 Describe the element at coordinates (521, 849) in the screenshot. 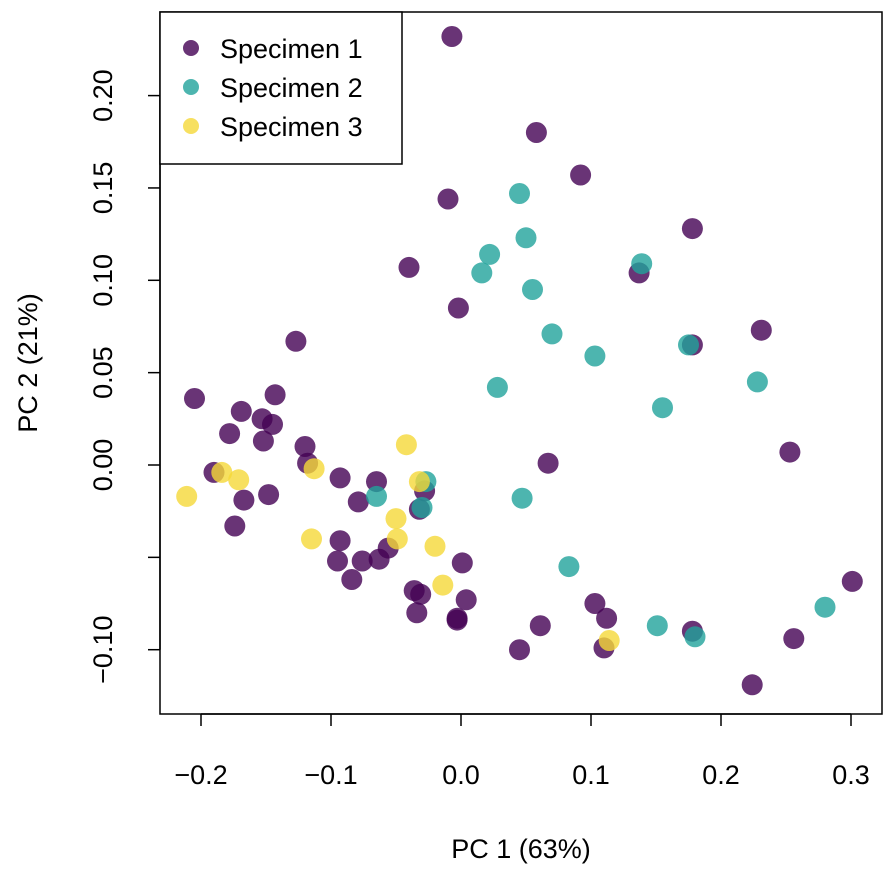

I see `x-axis-title: PC 1 (63%)` at that location.